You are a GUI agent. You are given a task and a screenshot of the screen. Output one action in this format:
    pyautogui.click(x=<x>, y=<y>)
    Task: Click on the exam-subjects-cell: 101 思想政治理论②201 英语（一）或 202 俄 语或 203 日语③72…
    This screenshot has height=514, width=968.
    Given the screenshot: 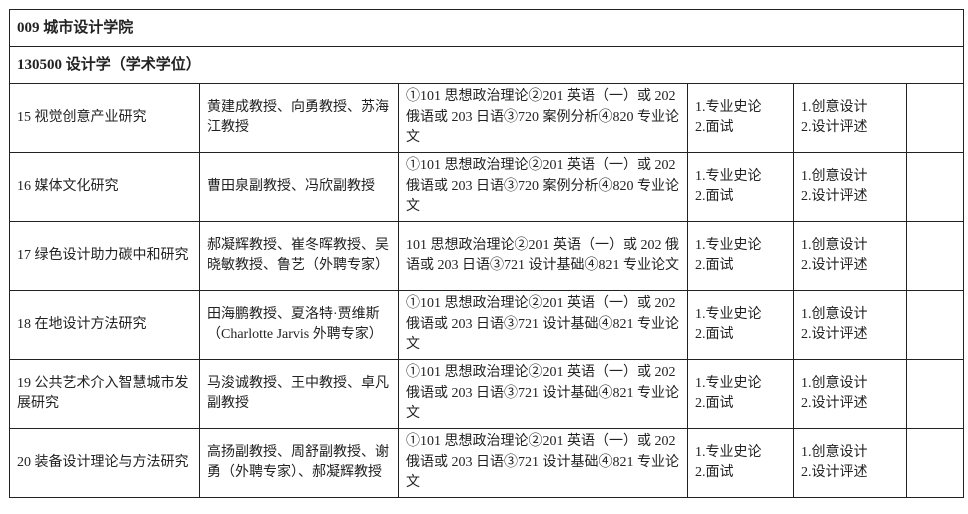 What is the action you would take?
    pyautogui.click(x=543, y=256)
    